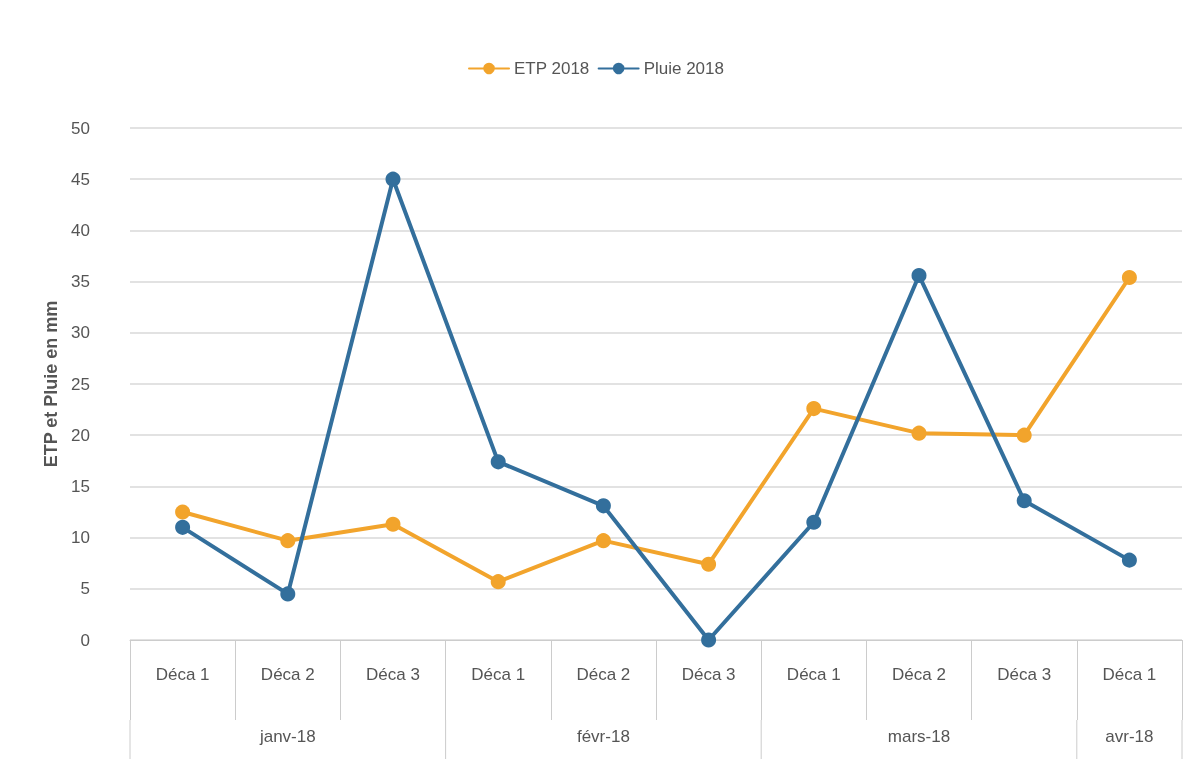 The image size is (1192, 759). What do you see at coordinates (80, 435) in the screenshot?
I see `y-tick-label: 20` at bounding box center [80, 435].